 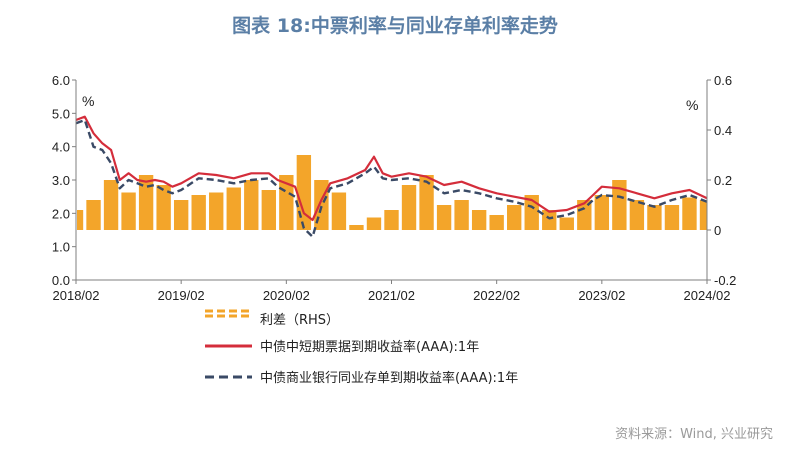 I want to click on left-tick-label: 0.0, so click(x=61, y=280).